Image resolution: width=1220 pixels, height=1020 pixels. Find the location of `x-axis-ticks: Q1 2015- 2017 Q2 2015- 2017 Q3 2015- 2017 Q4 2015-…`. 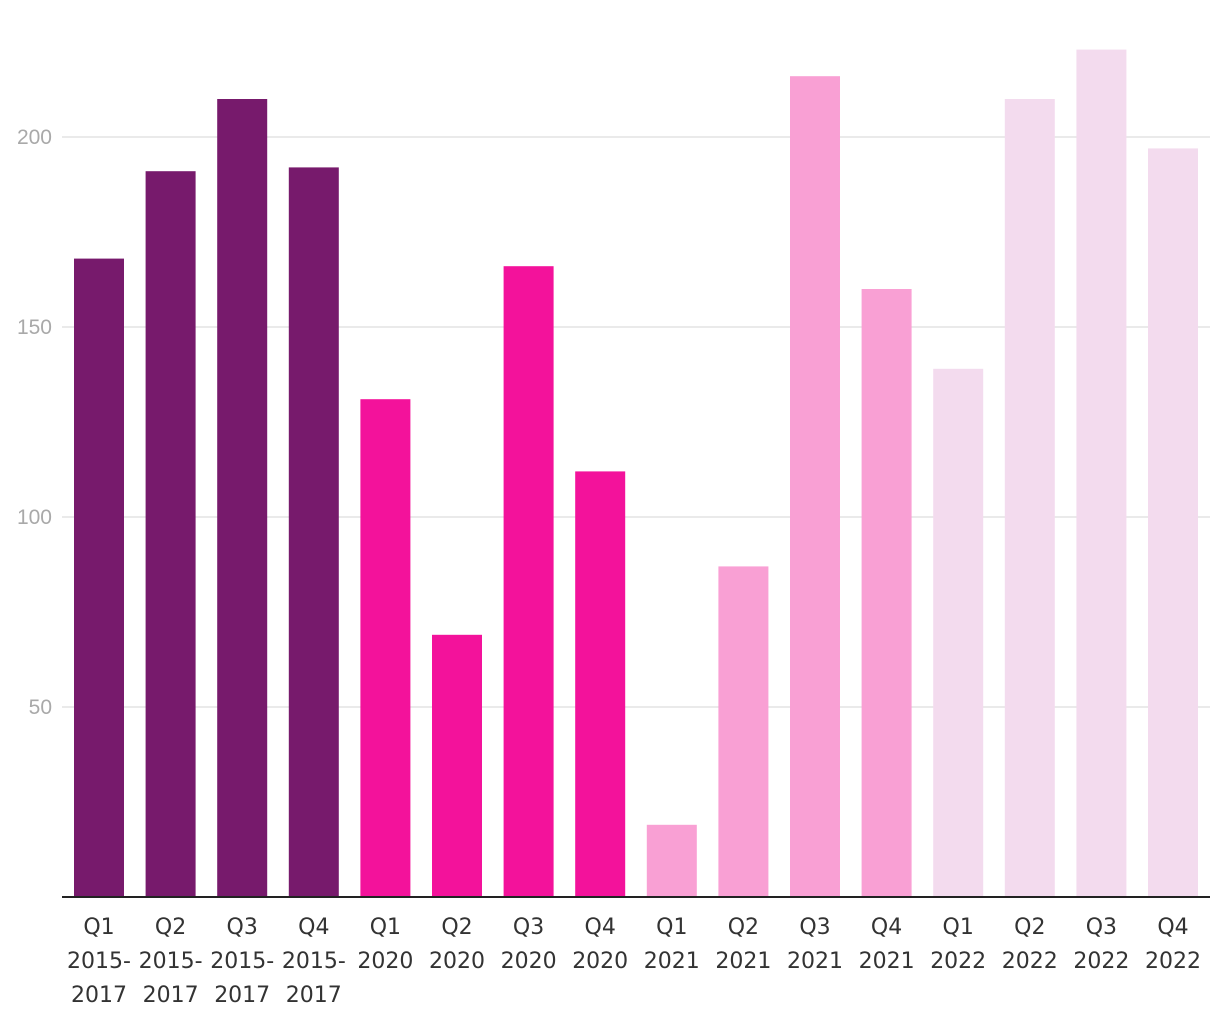

x-axis-ticks: Q1 2015- 2017 Q2 2015- 2017 Q3 2015- 2017 Q4 2015-… is located at coordinates (634, 961).